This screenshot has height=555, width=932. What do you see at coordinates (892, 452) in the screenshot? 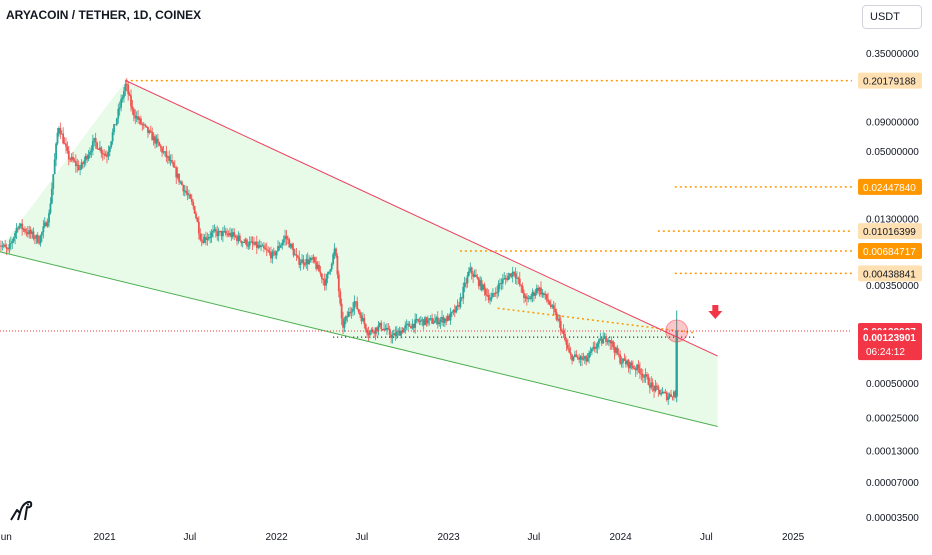
I see `y-tick-label-8: 0.00013000` at bounding box center [892, 452].